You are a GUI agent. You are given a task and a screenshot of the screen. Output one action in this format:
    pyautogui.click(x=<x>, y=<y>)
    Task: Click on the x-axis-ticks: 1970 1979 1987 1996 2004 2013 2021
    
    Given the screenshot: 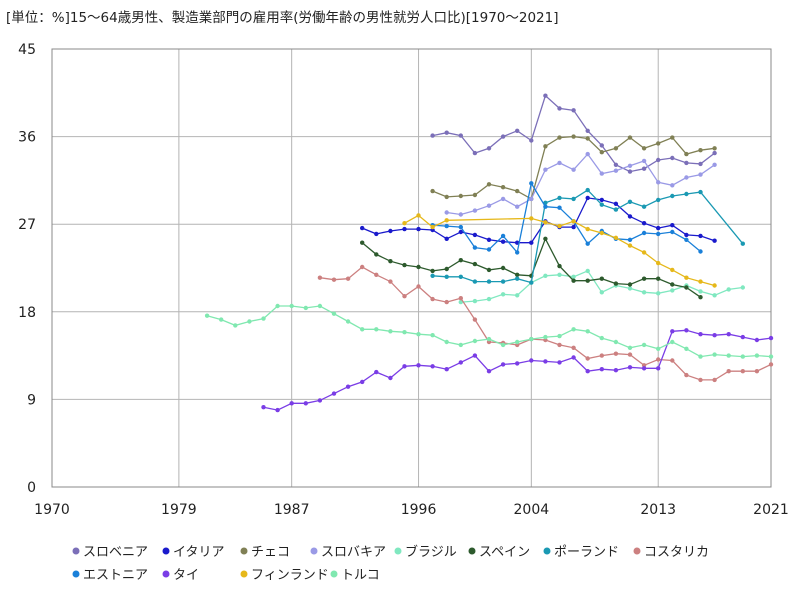 What is the action you would take?
    pyautogui.click(x=411, y=510)
    